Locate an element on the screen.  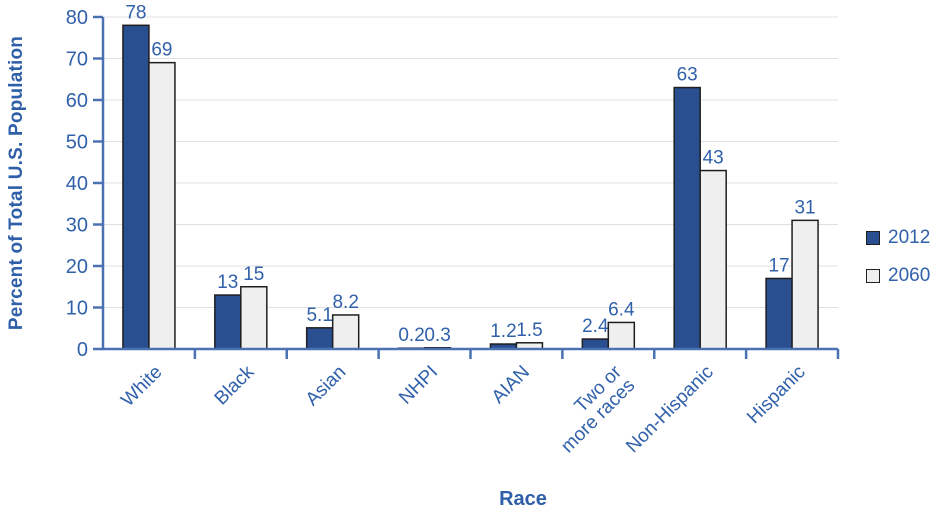
x-category-label-nhpi: NHPI is located at coordinates (418, 385).